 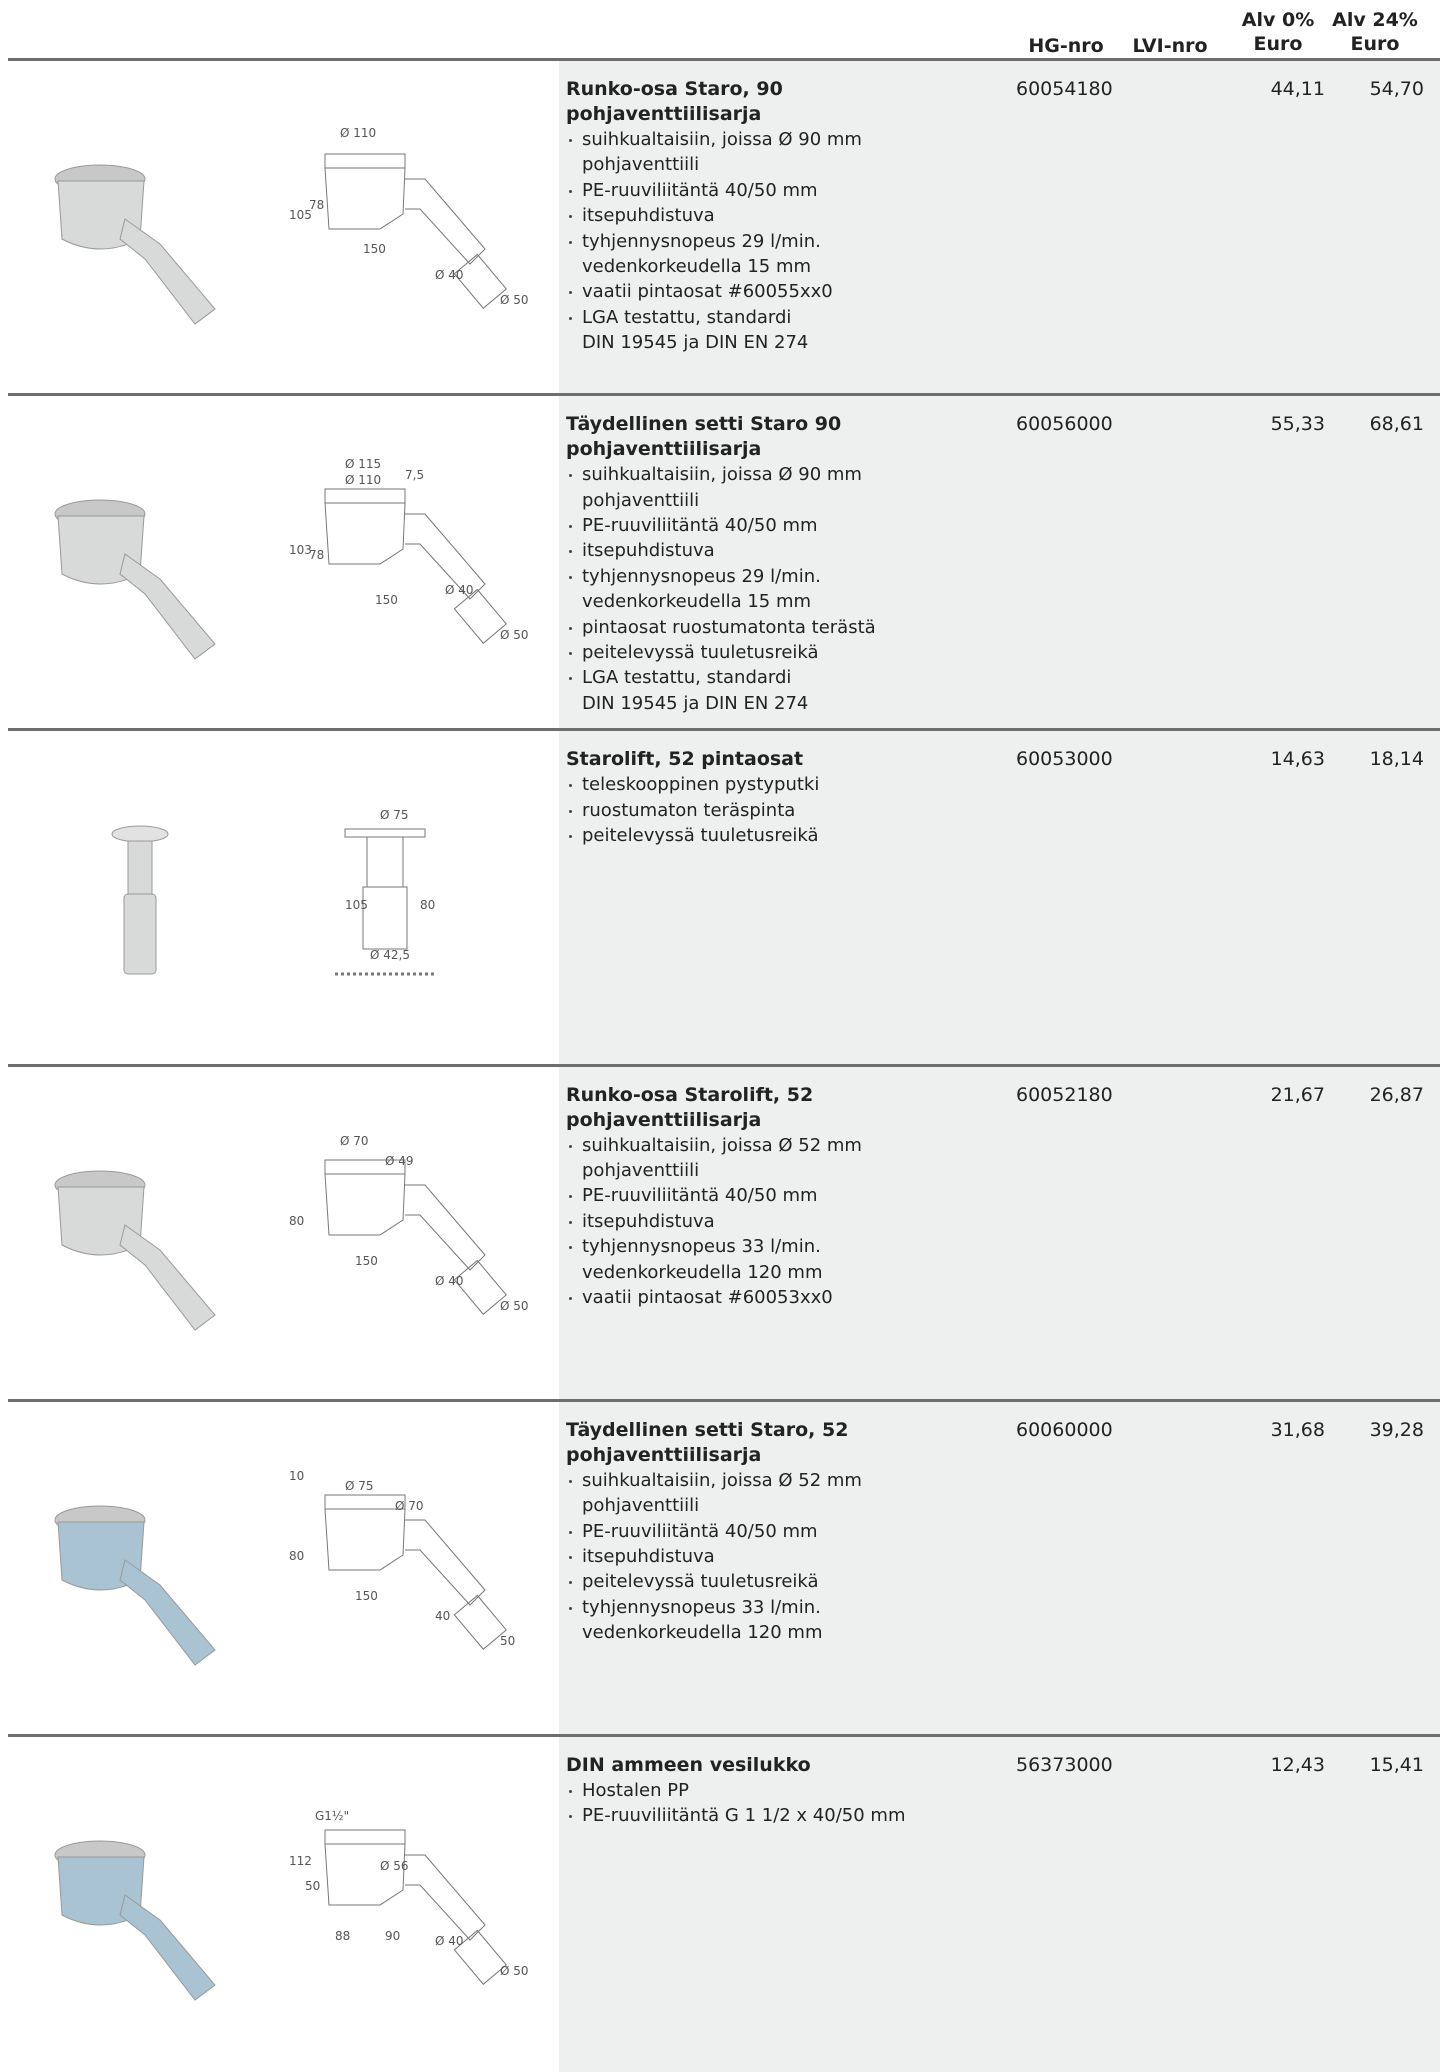 What do you see at coordinates (786, 1607) in the screenshot?
I see `feature-line: tyhjennysnopeus 33 l/min.` at bounding box center [786, 1607].